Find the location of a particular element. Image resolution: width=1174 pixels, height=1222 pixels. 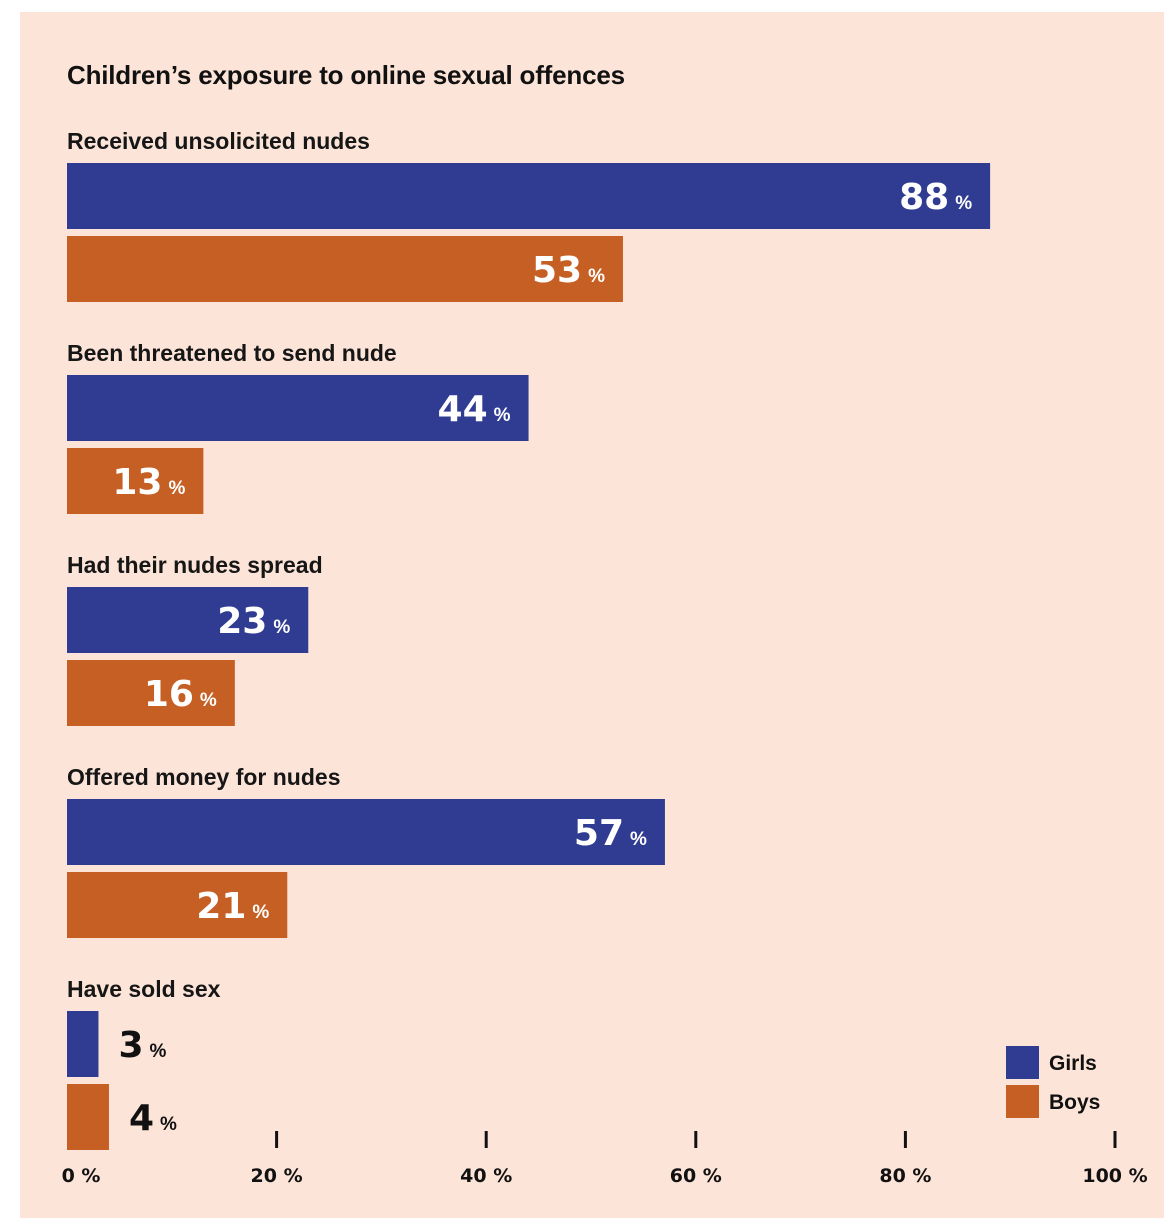

data-label: 88% is located at coordinates (935, 197).